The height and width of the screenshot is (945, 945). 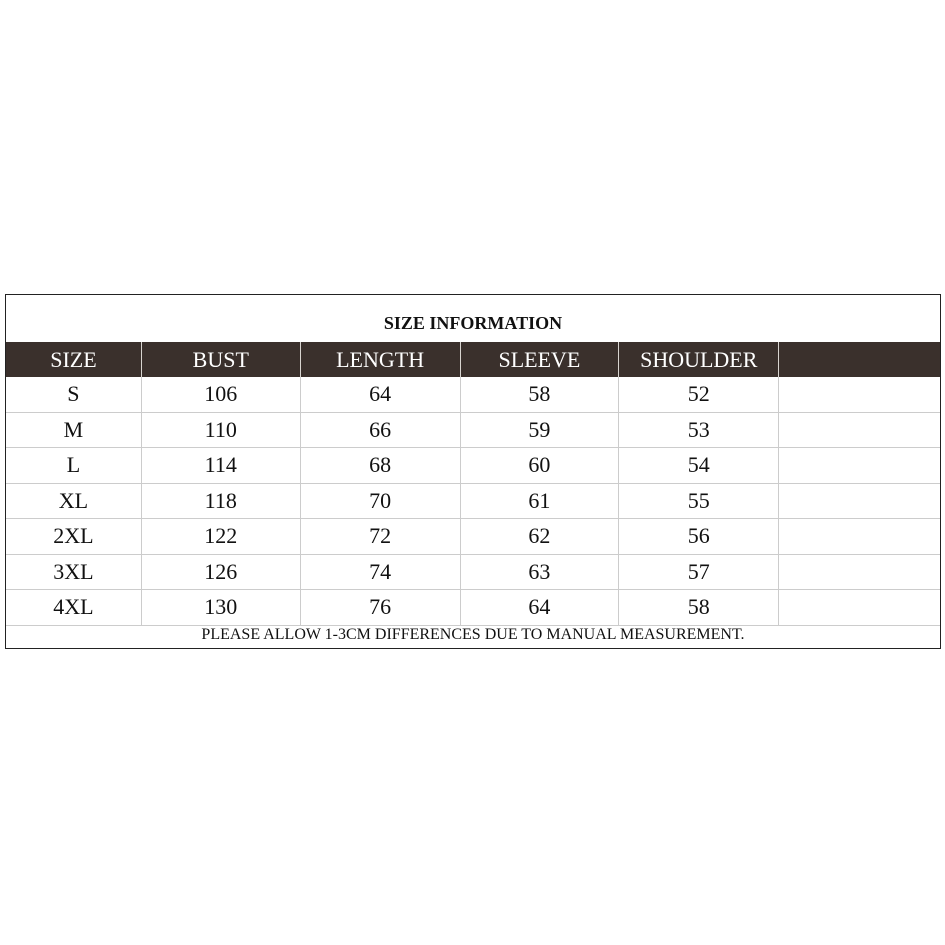 I want to click on table-cell: L, so click(x=74, y=465).